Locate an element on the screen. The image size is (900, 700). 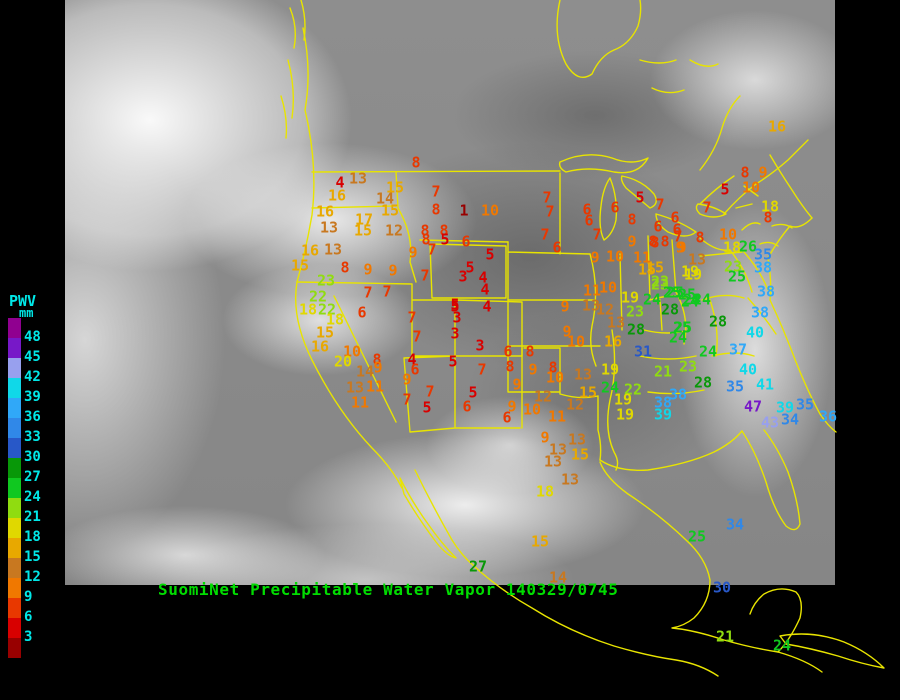
legend-tick-label: 21 is located at coordinates (32, 517).